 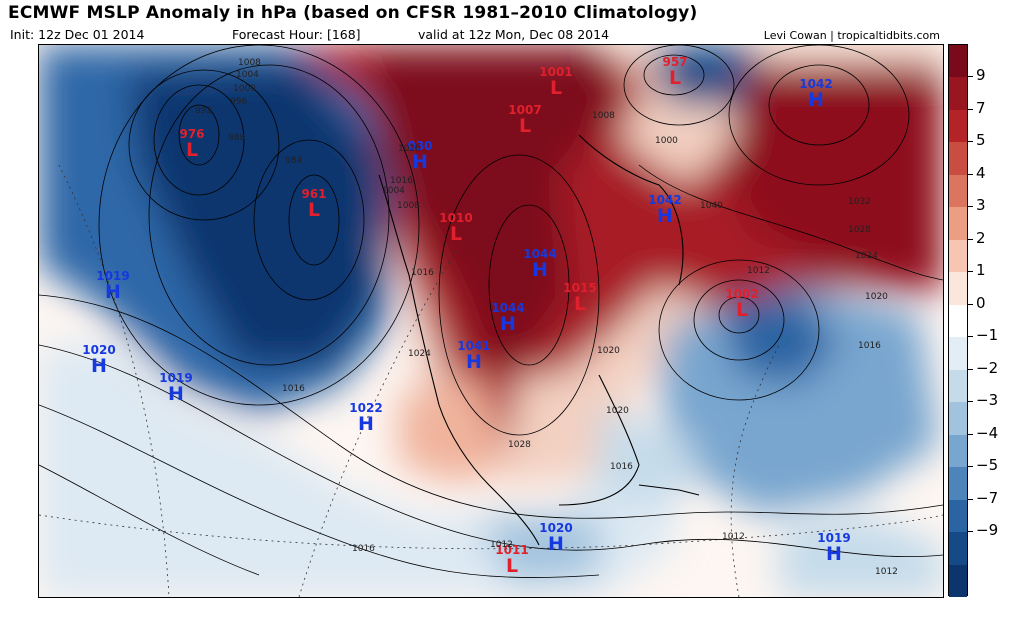 What do you see at coordinates (859, 230) in the screenshot?
I see `isobar-label: 1028` at bounding box center [859, 230].